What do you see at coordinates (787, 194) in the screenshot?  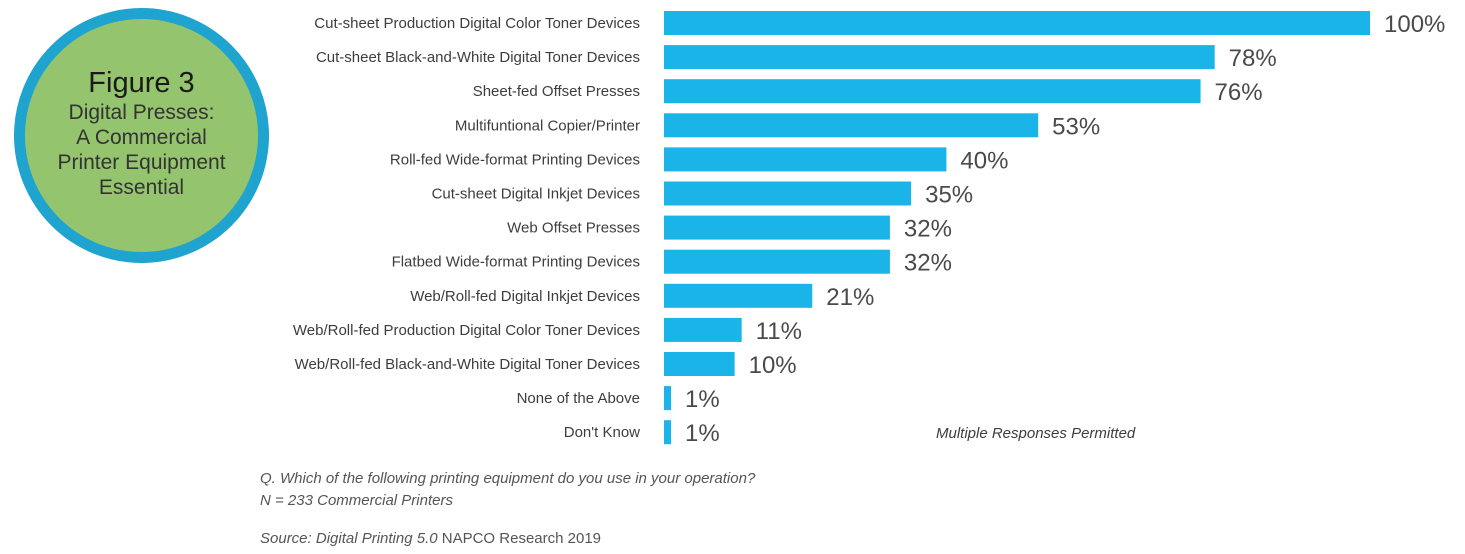 I see `bar-cut-sheet-digital-inkjet-devices` at bounding box center [787, 194].